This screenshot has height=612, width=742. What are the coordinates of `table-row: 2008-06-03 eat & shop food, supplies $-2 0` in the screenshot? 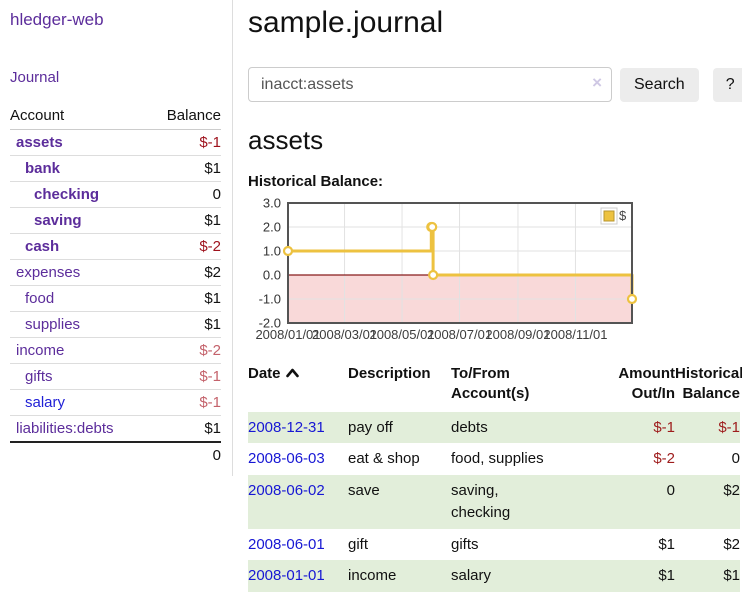 It's located at (494, 459).